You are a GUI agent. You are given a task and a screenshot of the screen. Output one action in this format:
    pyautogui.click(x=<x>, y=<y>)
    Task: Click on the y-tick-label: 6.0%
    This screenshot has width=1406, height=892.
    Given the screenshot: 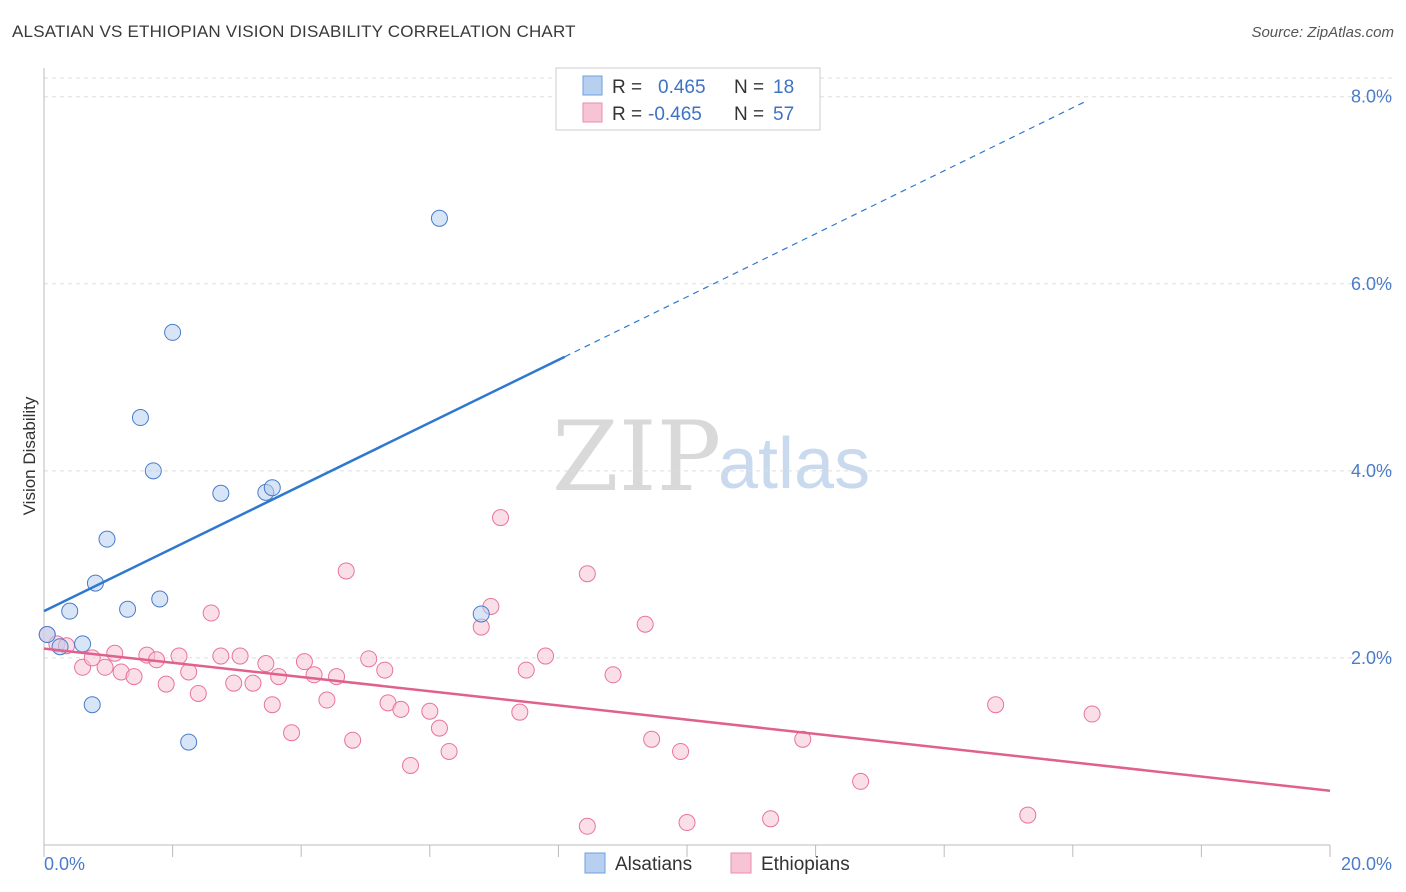 What is the action you would take?
    pyautogui.click(x=1371, y=284)
    